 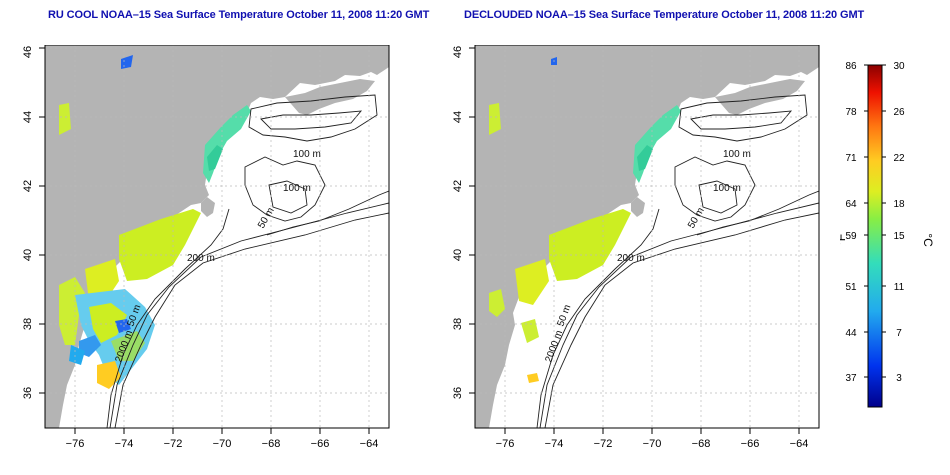 I want to click on colorbar-gradient, so click(x=875, y=236).